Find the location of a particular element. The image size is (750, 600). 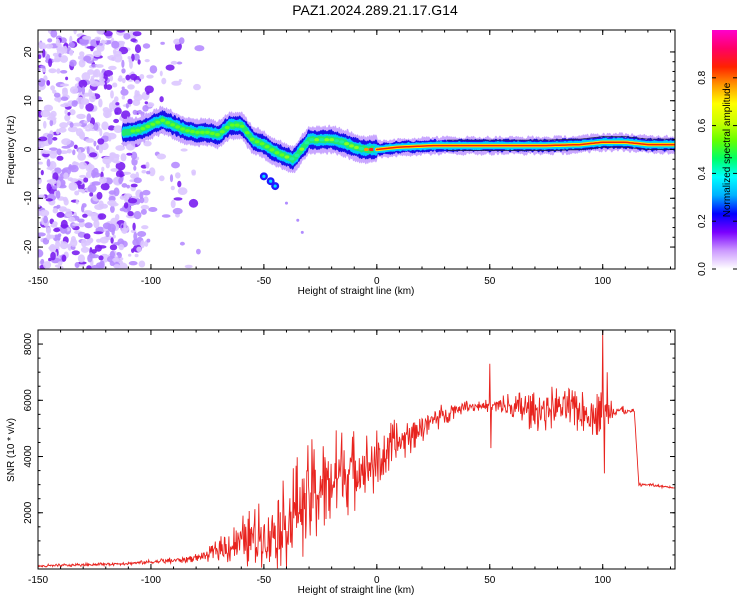

colorbar-label: Normalized spectral amplitude is located at coordinates (727, 149).